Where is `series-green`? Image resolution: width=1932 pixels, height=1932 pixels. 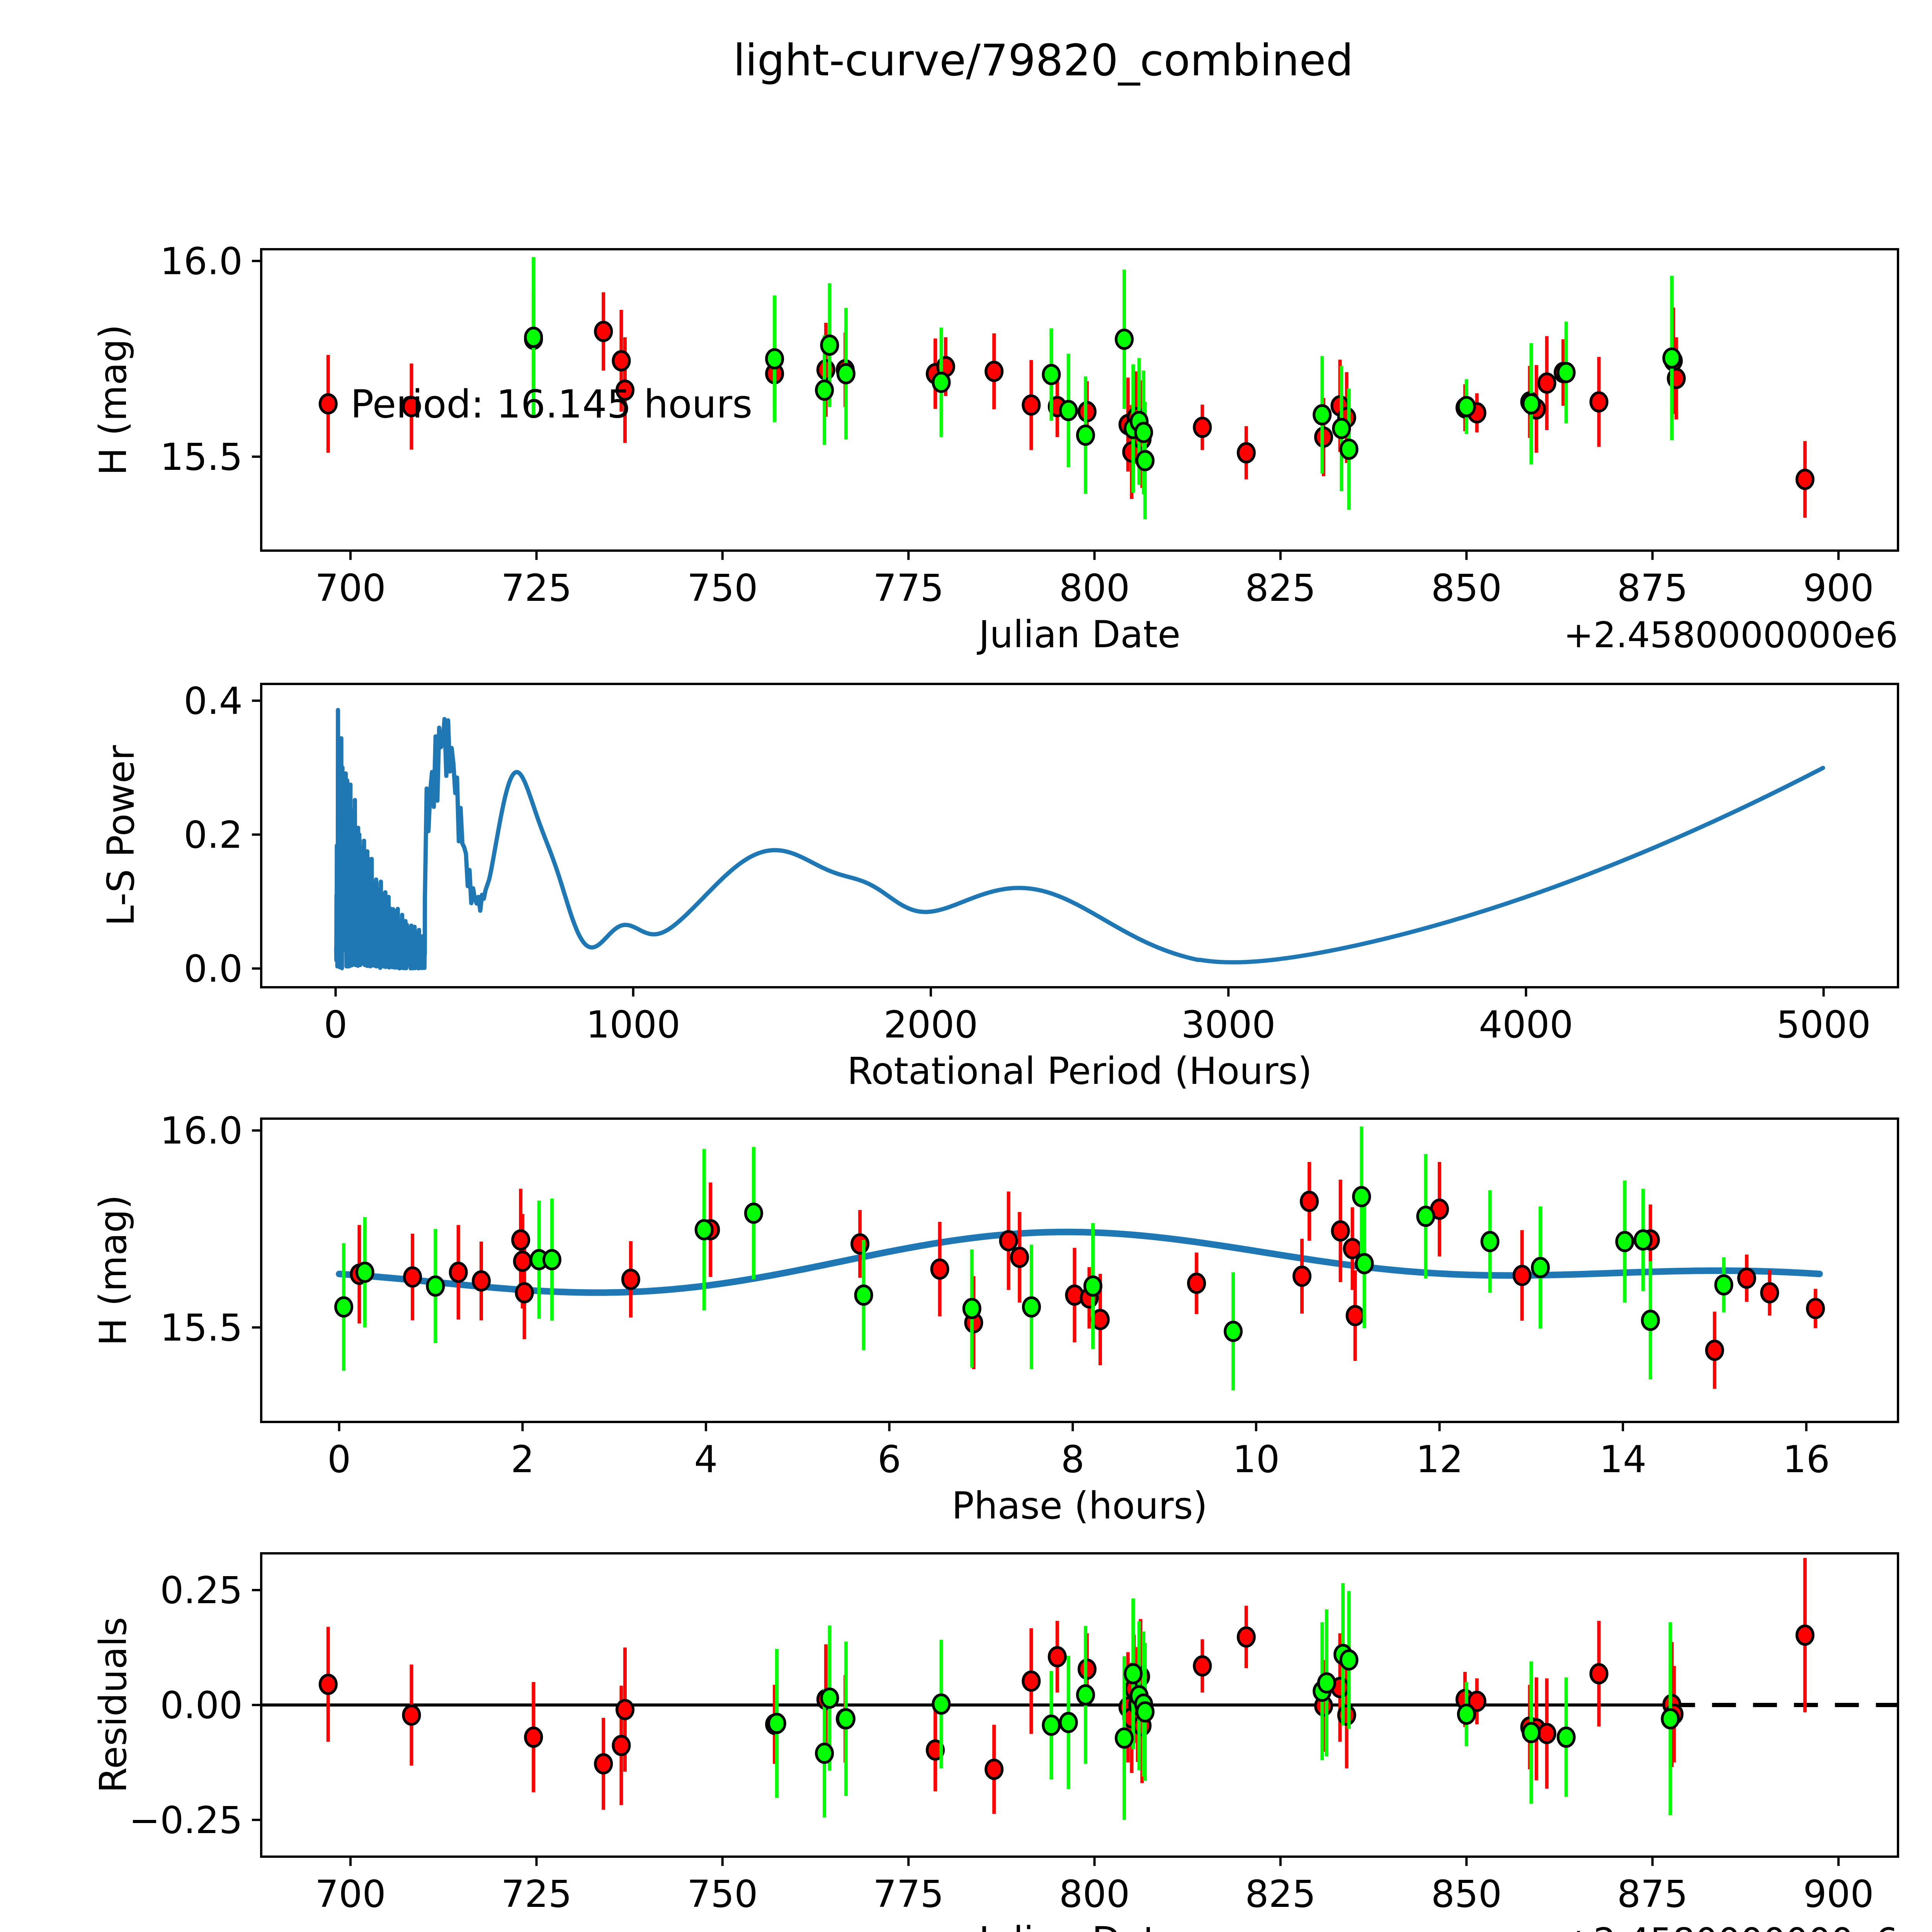
series-green is located at coordinates (1223, 1701).